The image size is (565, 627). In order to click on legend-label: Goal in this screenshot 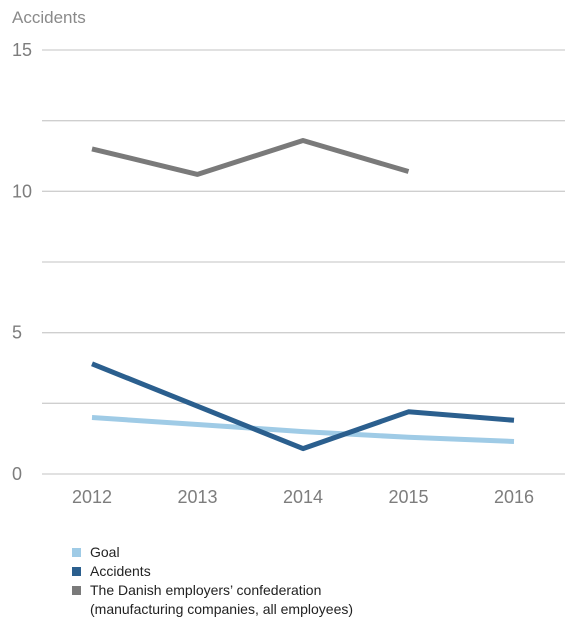, I will do `click(105, 552)`.